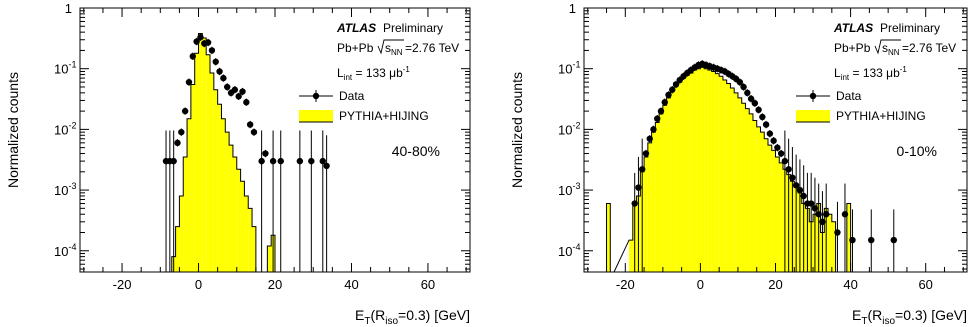  What do you see at coordinates (891, 49) in the screenshot?
I see `sqrt-s: sNN` at bounding box center [891, 49].